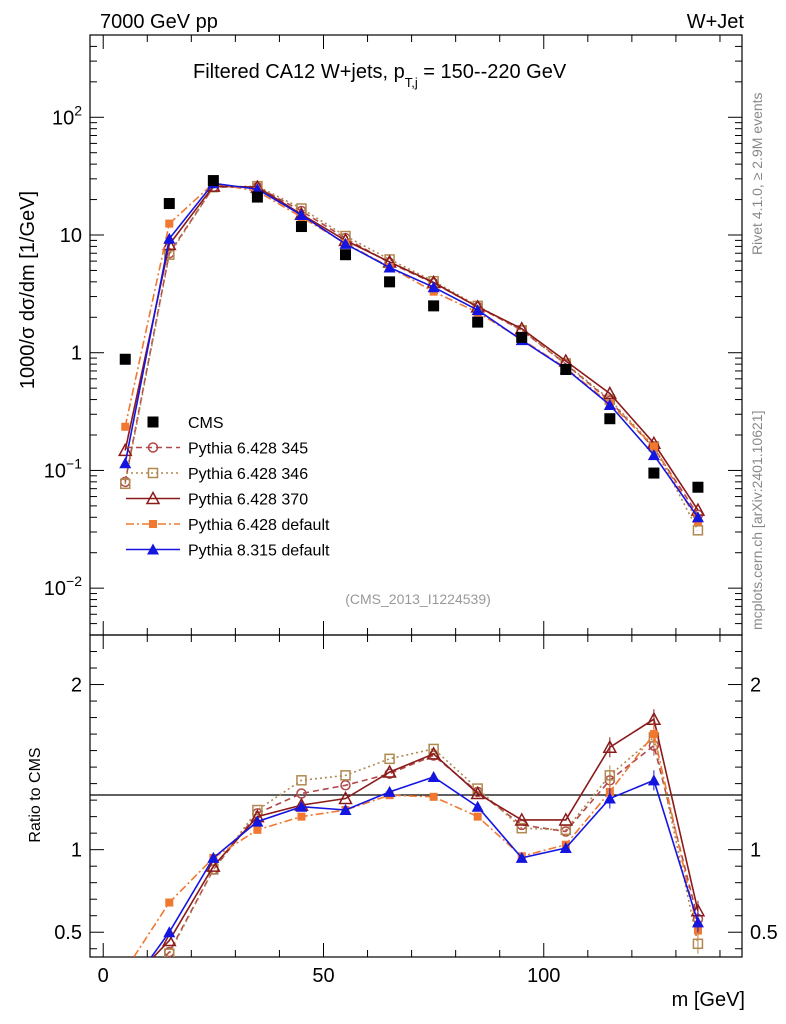 The width and height of the screenshot is (786, 1024). I want to click on header-process-label: 7000 GeV pp, so click(159, 22).